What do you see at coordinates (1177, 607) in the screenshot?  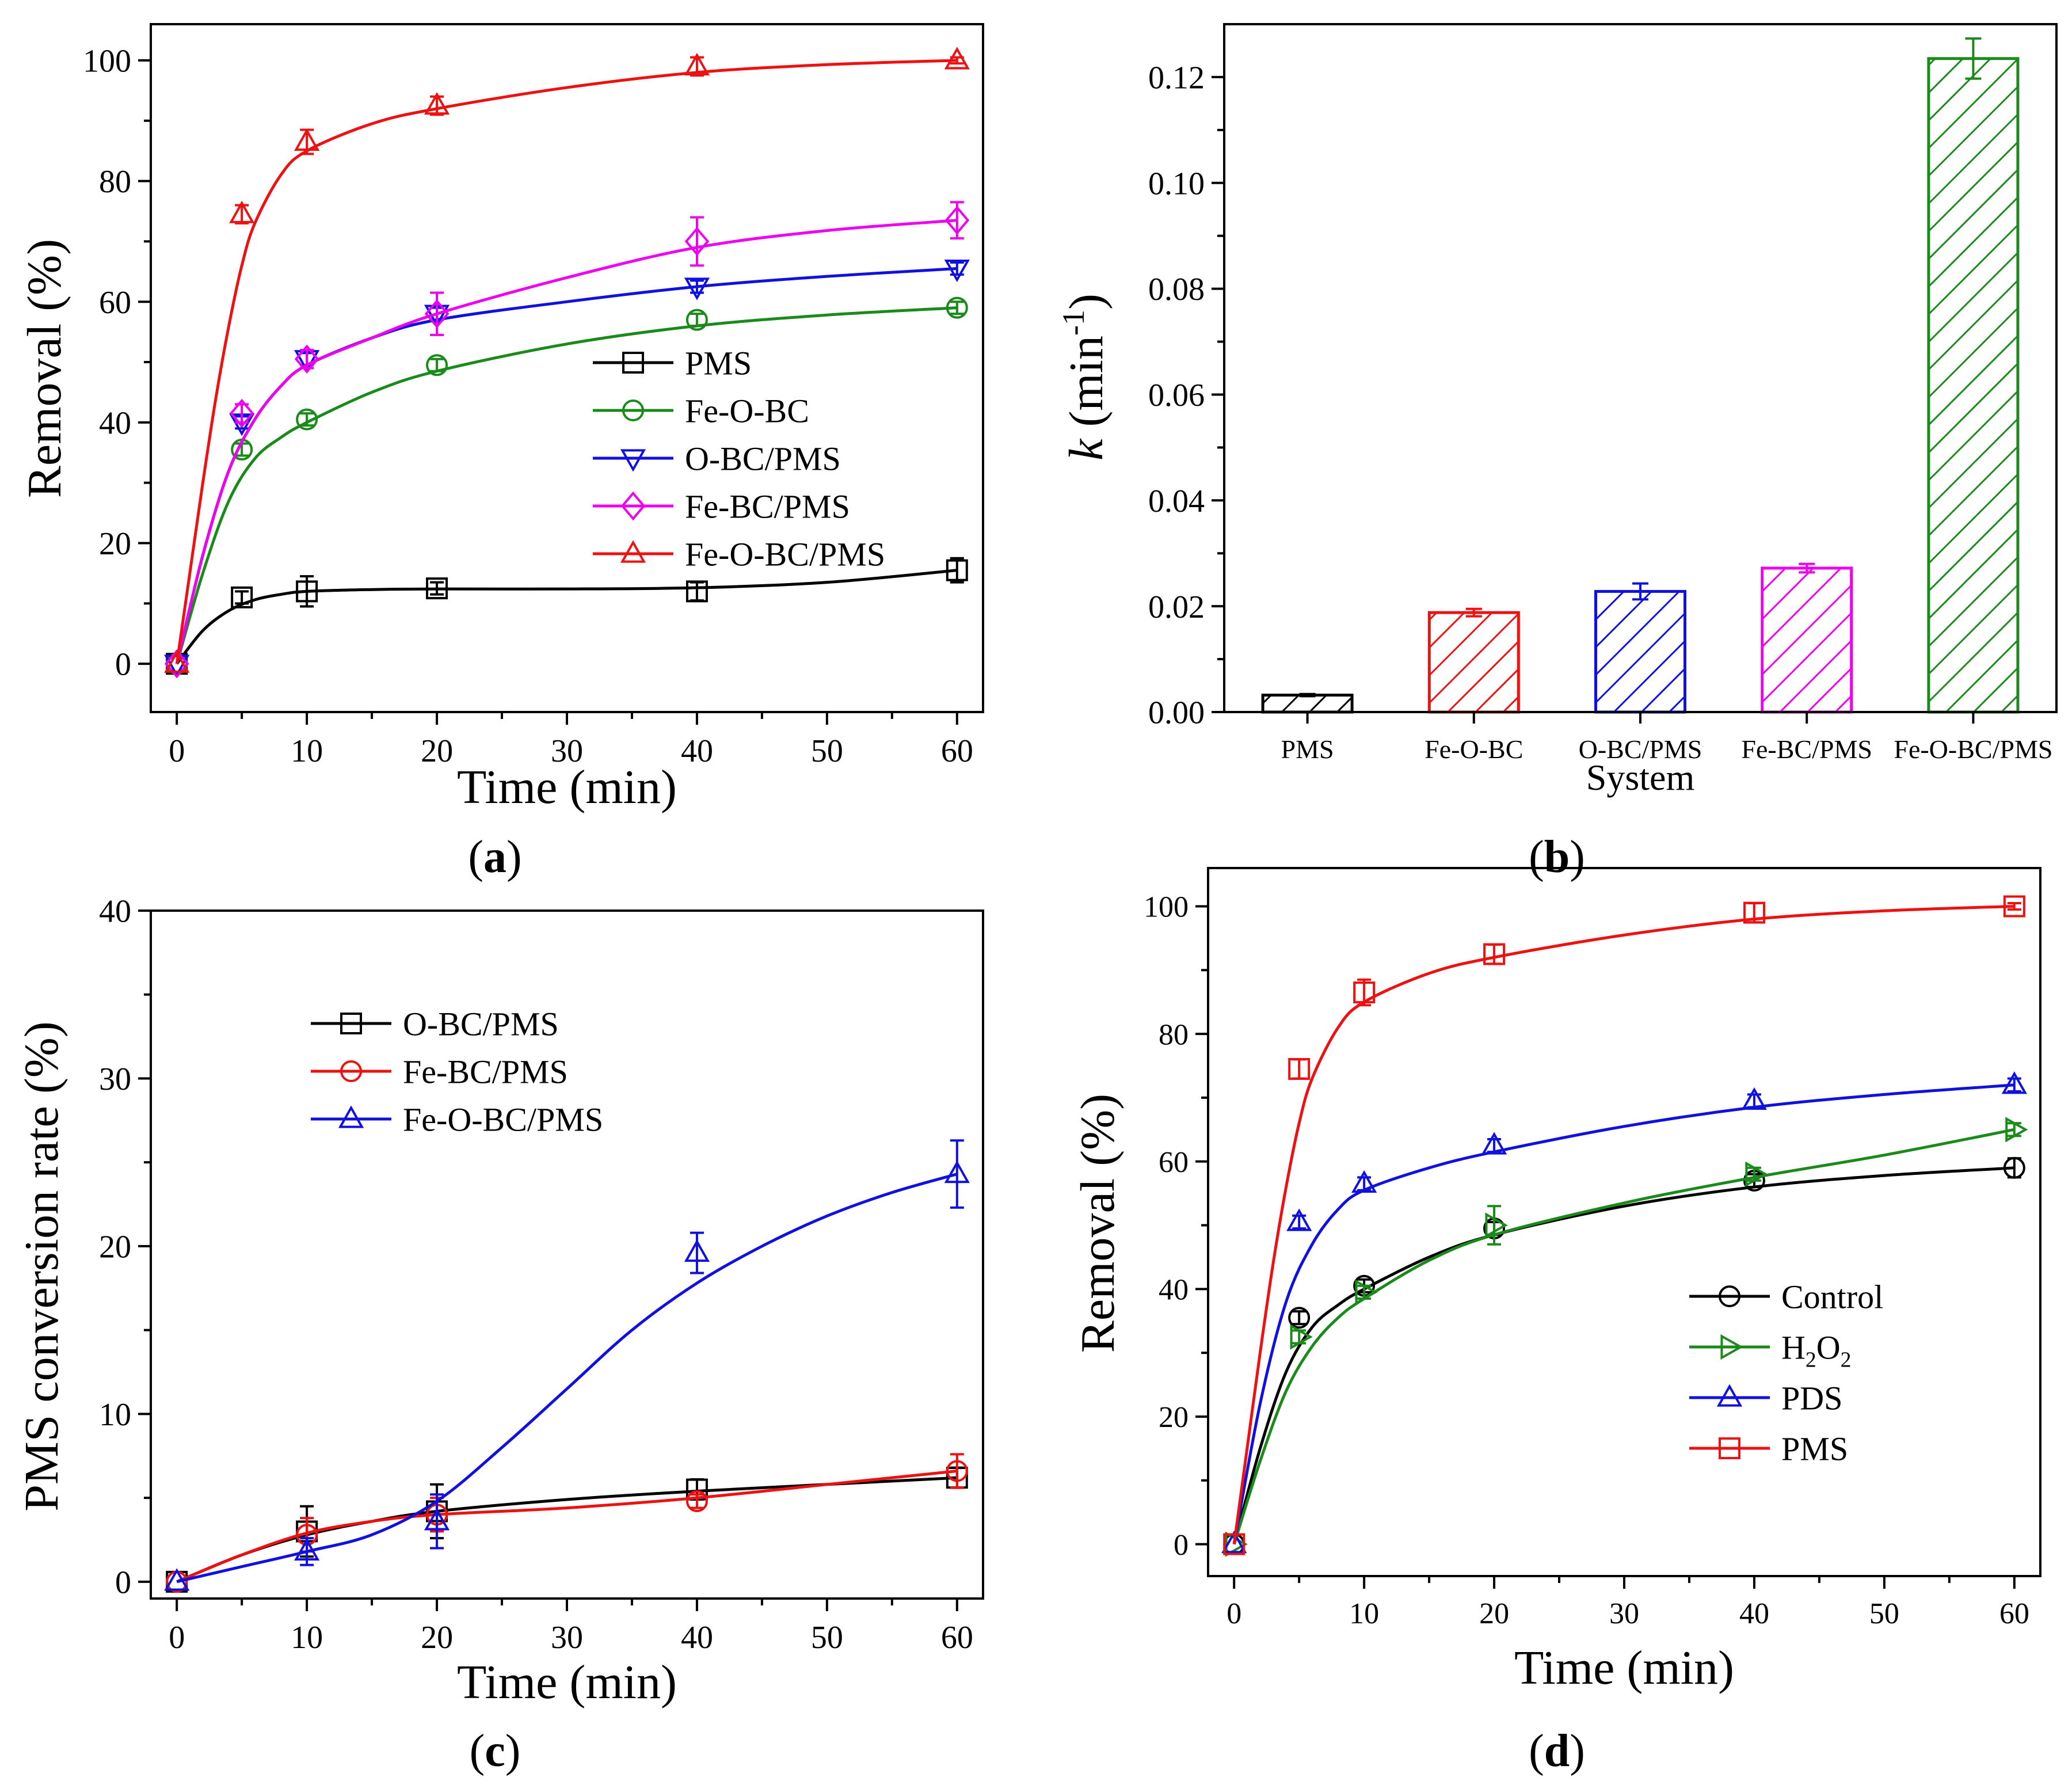 I see `y-tick-label: 0.02` at bounding box center [1177, 607].